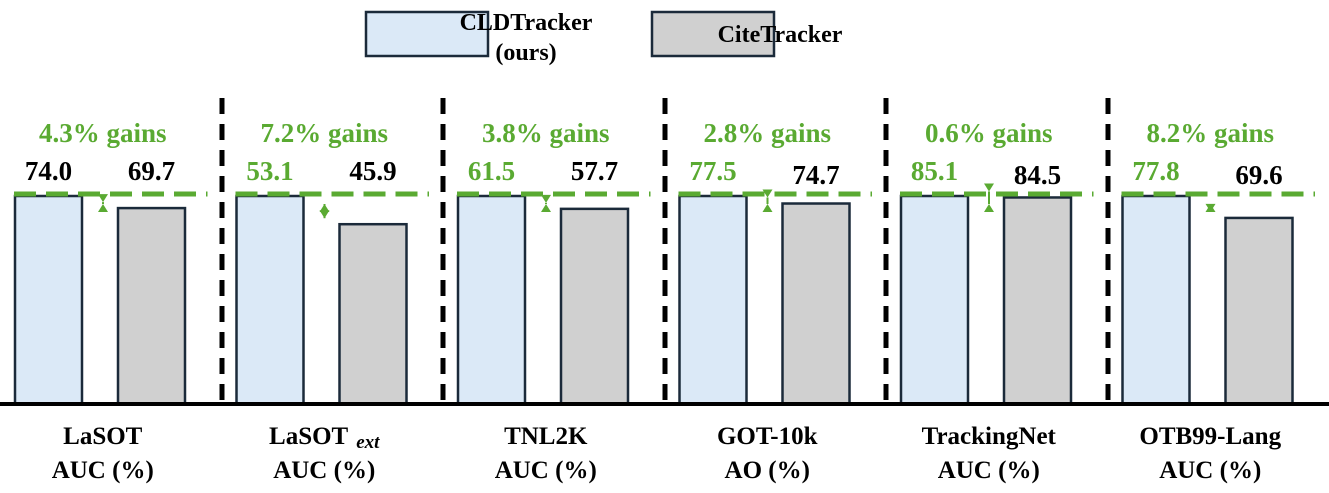  What do you see at coordinates (372, 171) in the screenshot?
I see `value-label-citetracker: 45.9` at bounding box center [372, 171].